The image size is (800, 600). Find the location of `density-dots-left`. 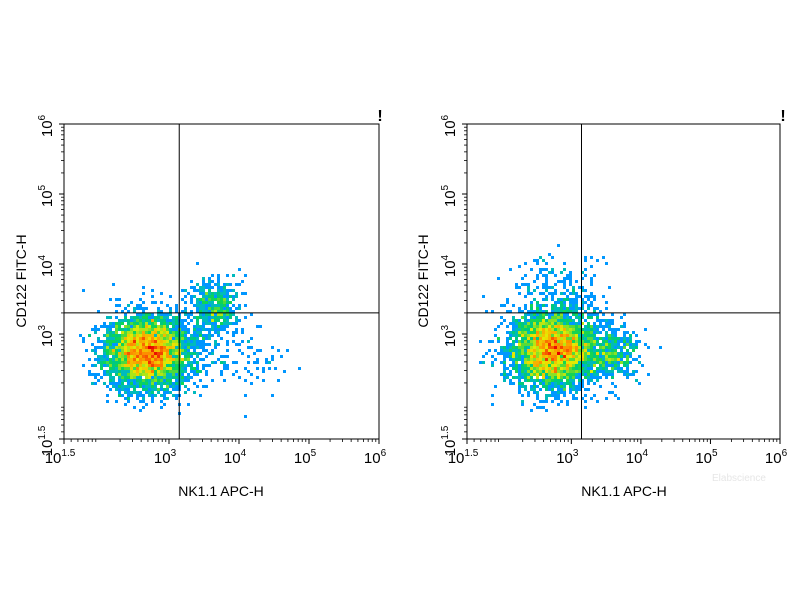

density-dots-left is located at coordinates (190, 340).